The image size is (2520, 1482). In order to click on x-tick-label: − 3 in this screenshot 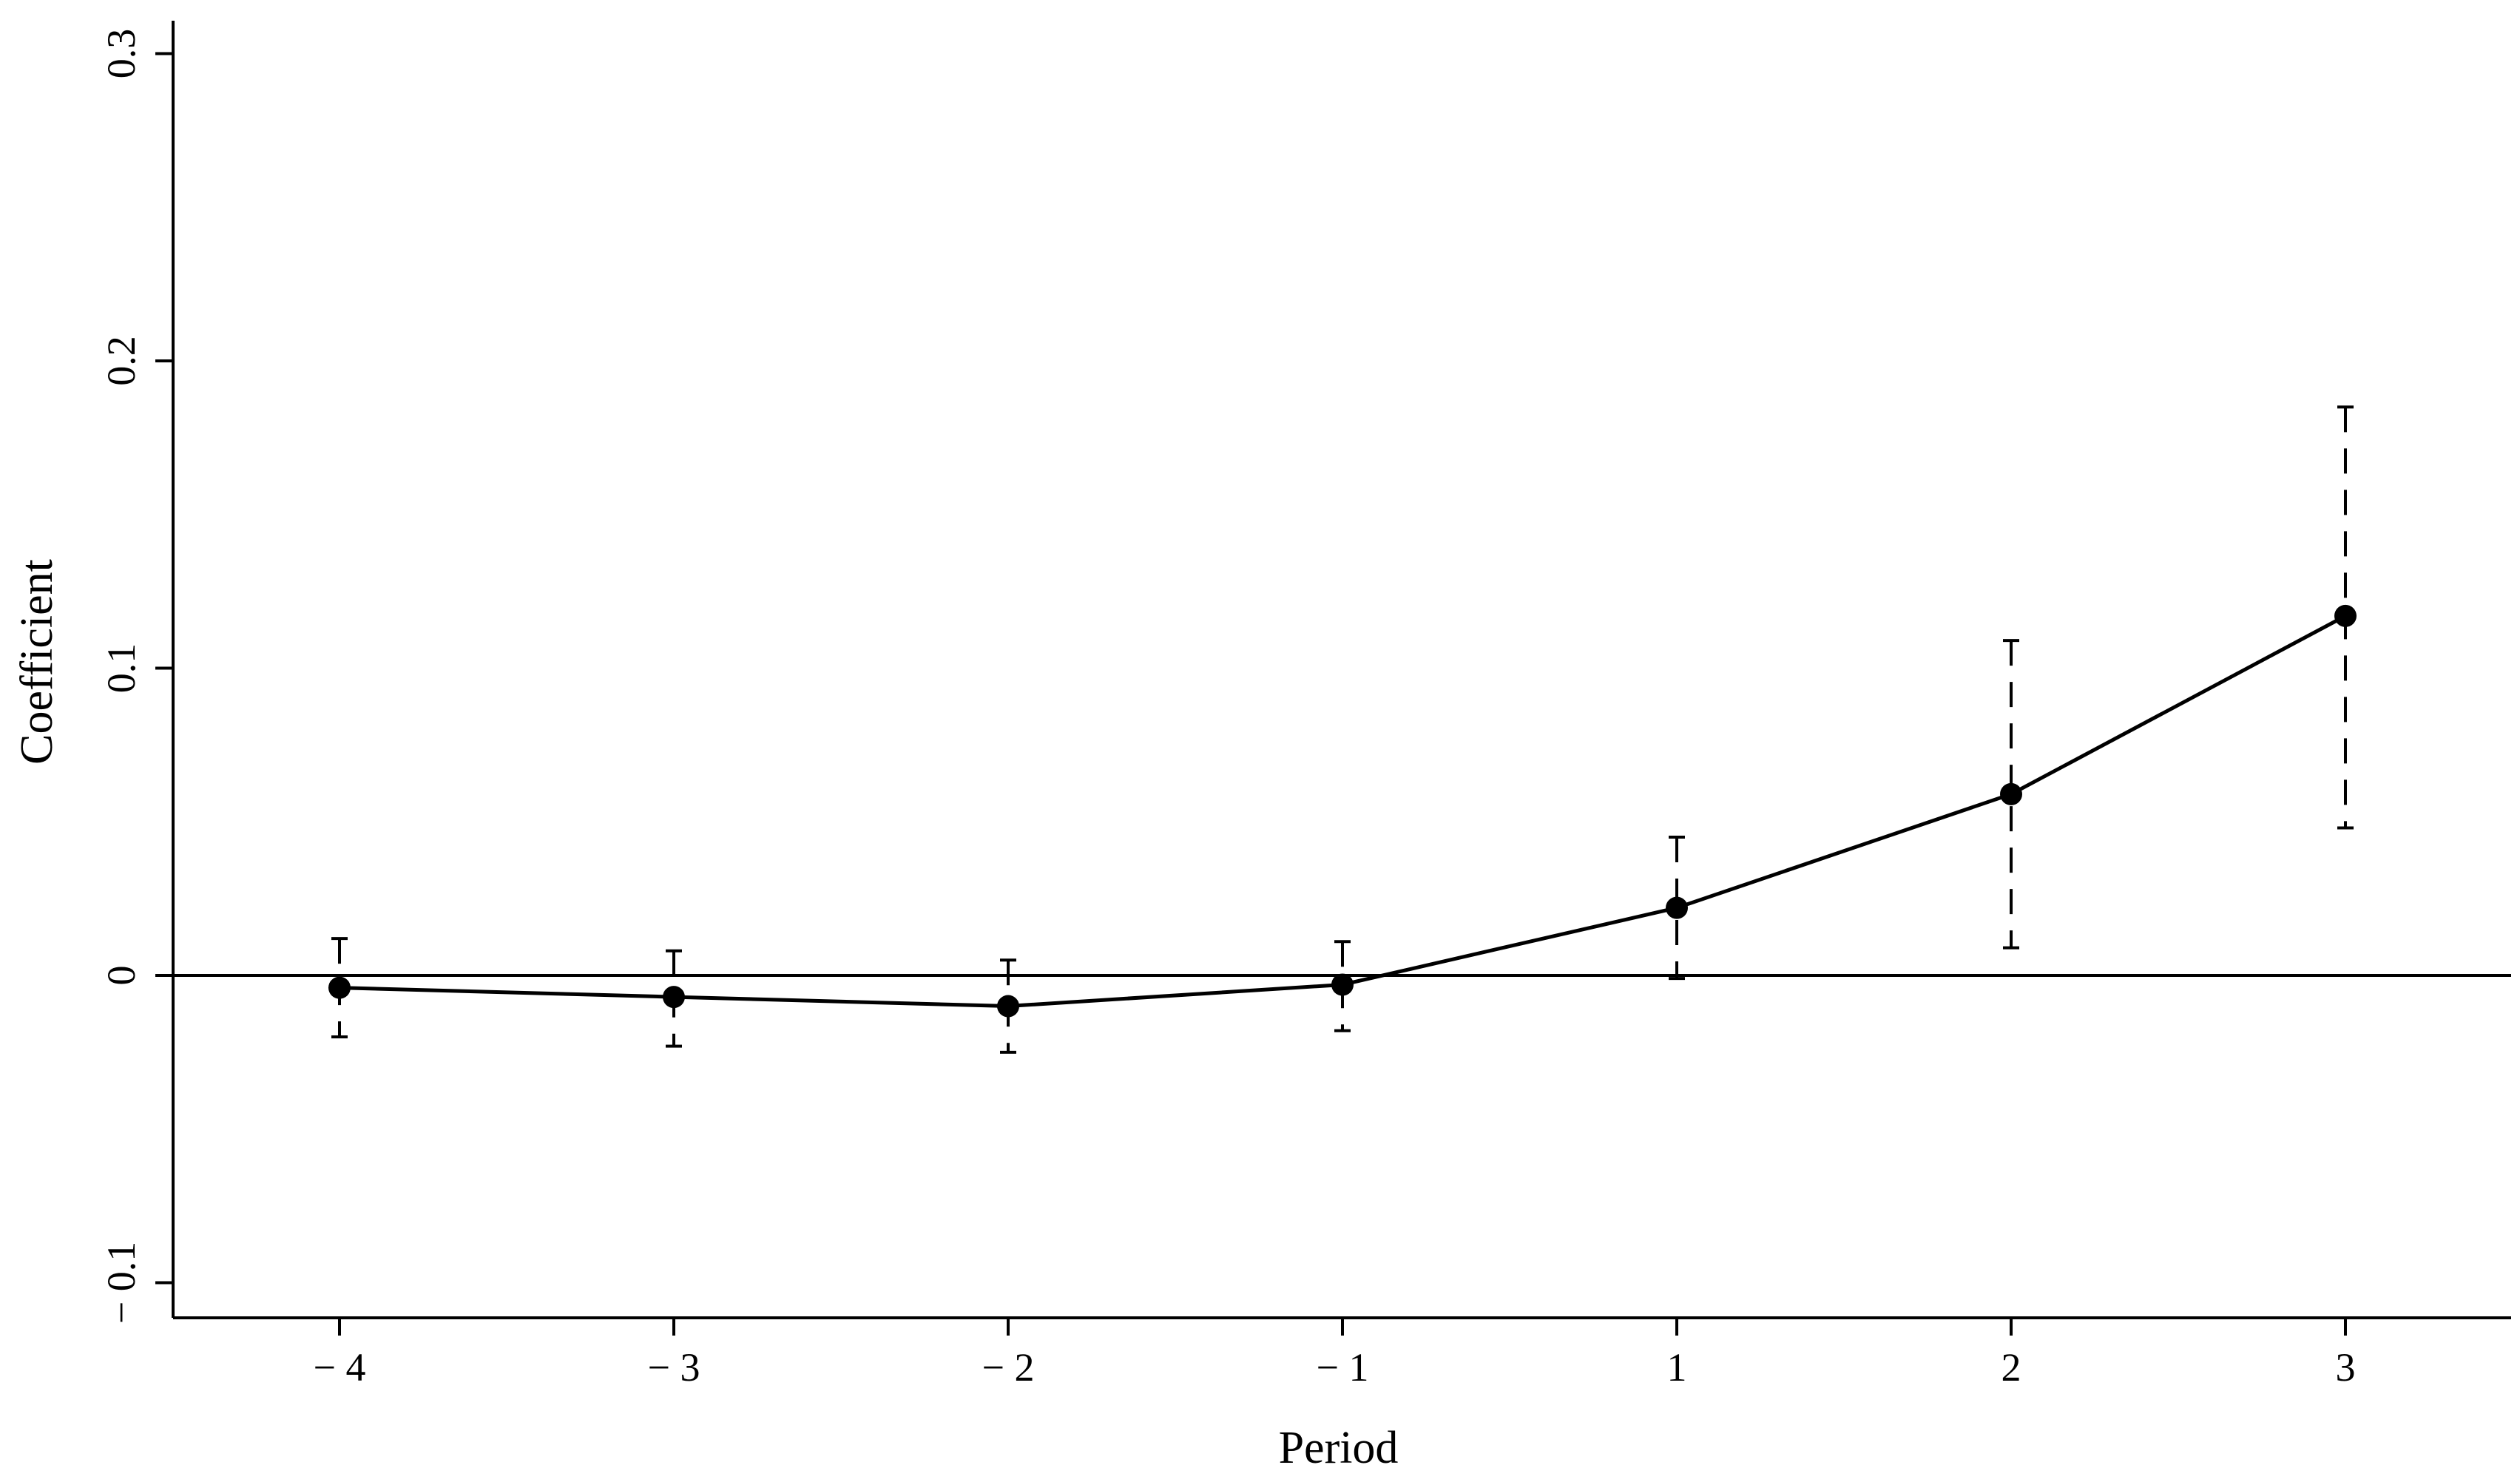, I will do `click(674, 1368)`.